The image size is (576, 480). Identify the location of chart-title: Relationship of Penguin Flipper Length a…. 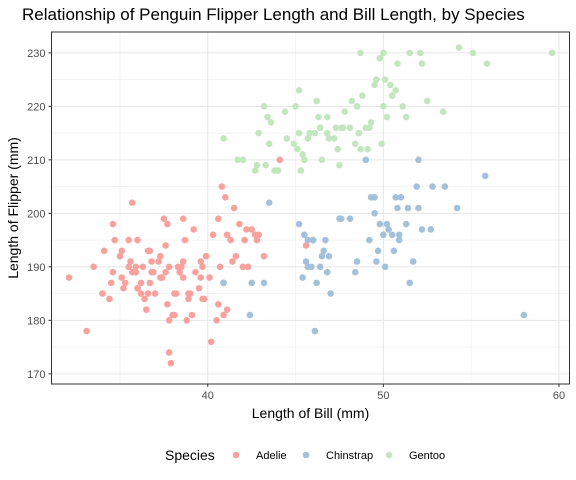
(273, 14).